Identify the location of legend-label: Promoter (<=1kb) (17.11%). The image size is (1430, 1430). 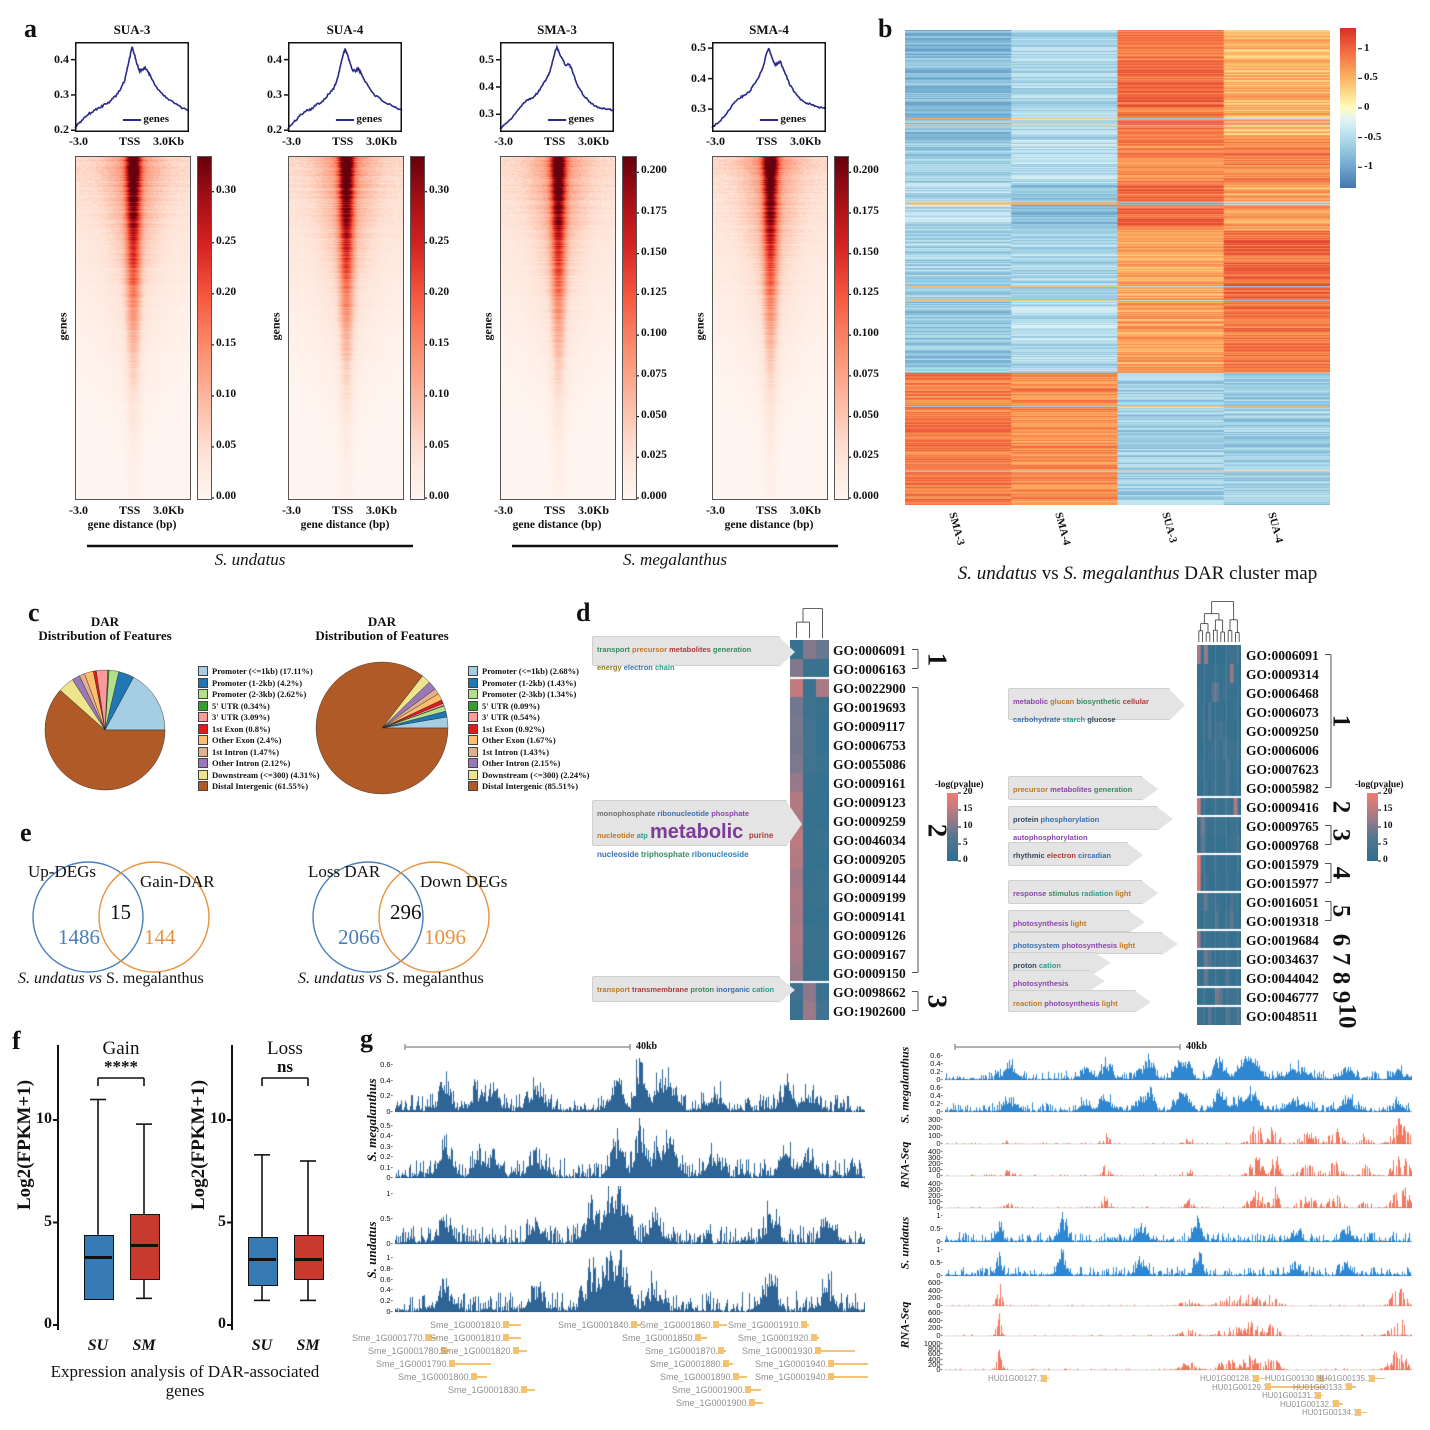
(262, 671).